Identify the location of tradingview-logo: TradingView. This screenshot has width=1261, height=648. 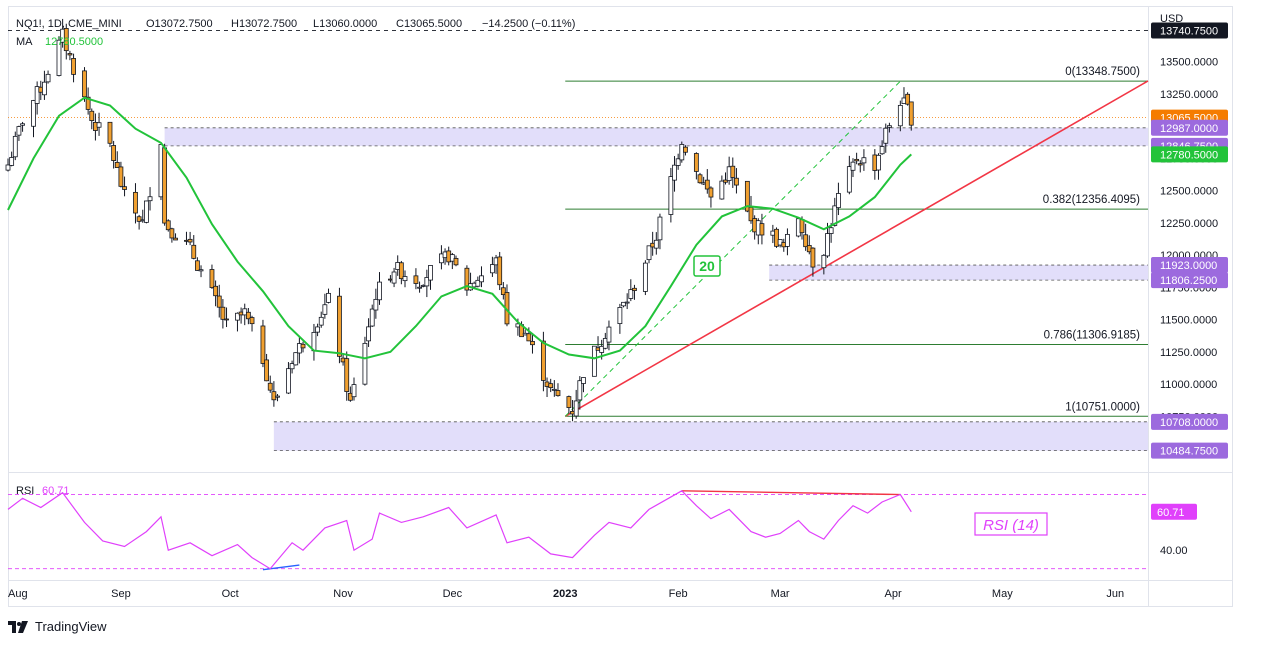
(57, 626).